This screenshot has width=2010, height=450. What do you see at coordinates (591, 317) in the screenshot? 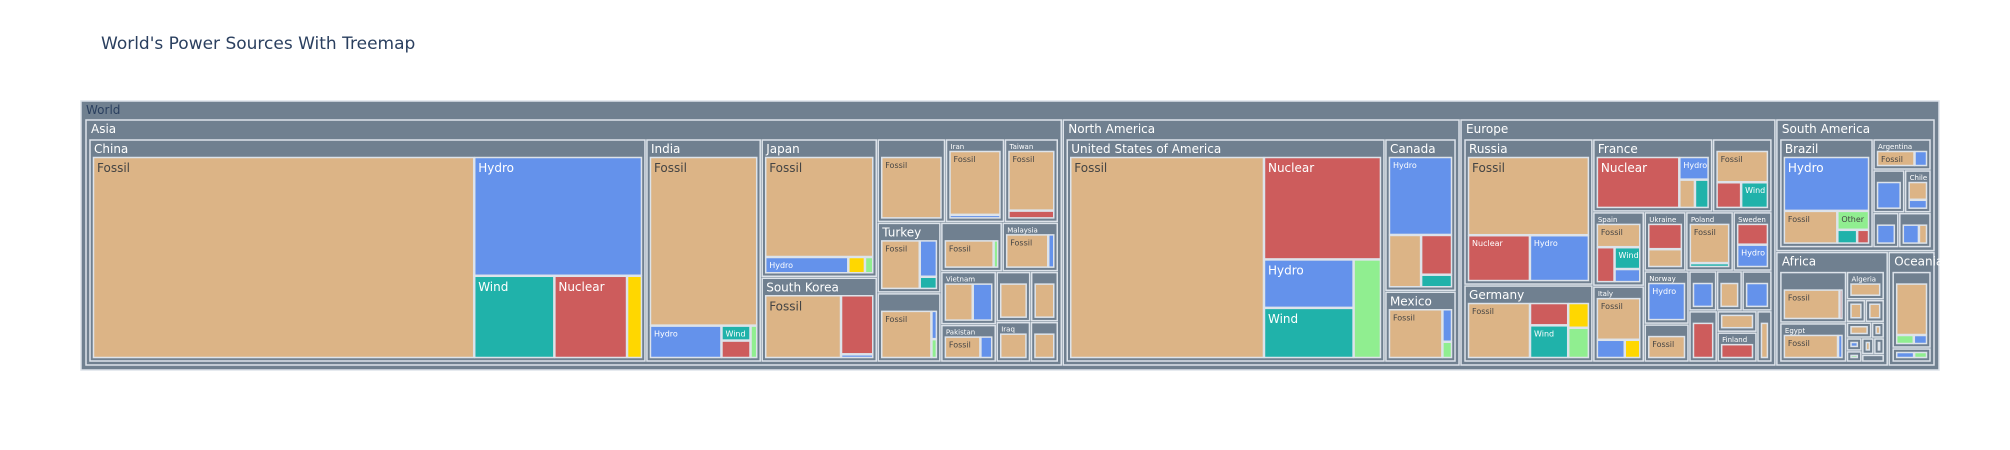
I see `source-china-nuclear` at bounding box center [591, 317].